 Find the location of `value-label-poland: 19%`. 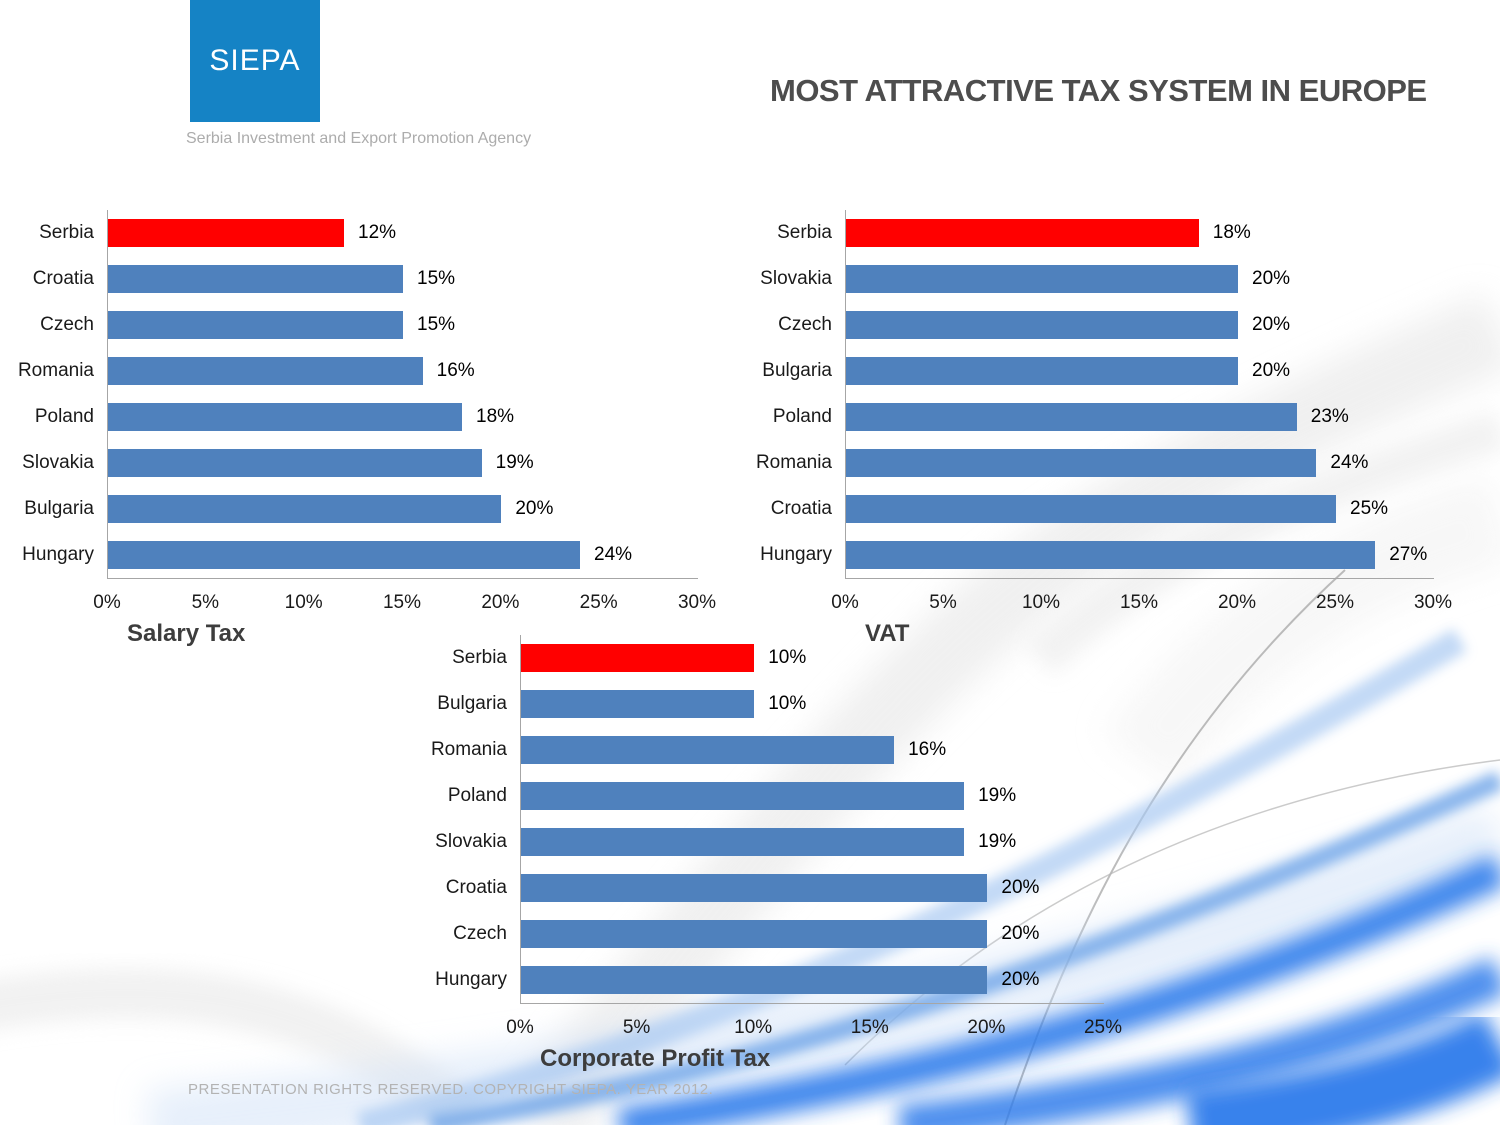

value-label-poland: 19% is located at coordinates (997, 795).